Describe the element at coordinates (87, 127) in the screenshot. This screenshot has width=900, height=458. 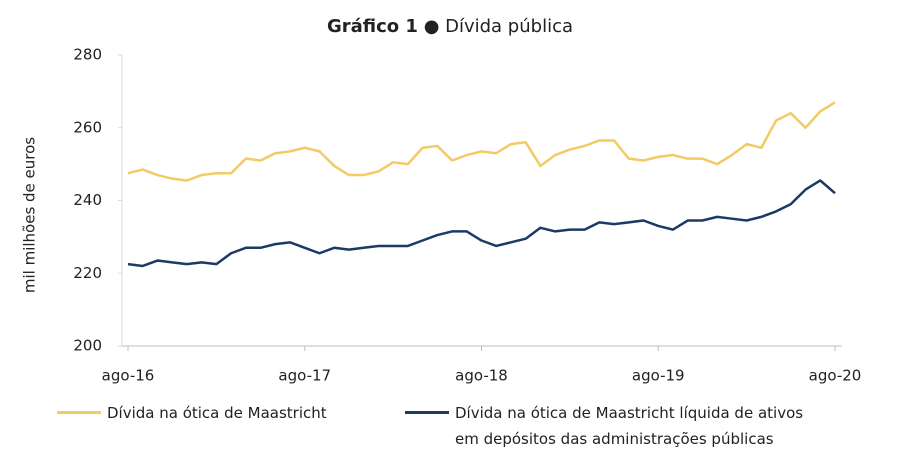
I see `y-tick-label: 260` at that location.